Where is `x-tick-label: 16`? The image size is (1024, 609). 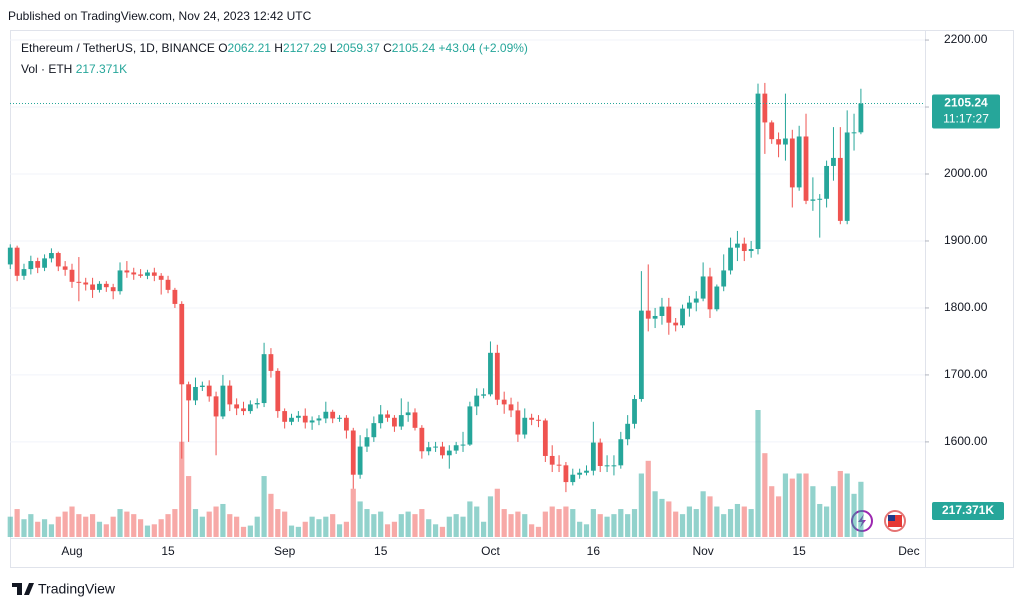 x-tick-label: 16 is located at coordinates (594, 551).